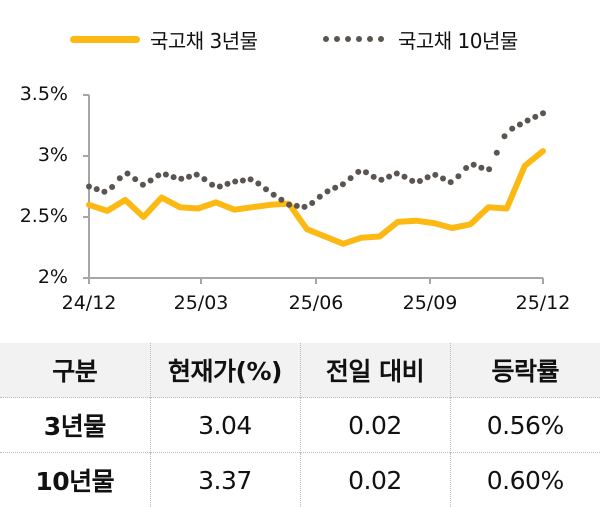 The width and height of the screenshot is (600, 507). Describe the element at coordinates (225, 425) in the screenshot. I see `price-cell: 3.04` at that location.